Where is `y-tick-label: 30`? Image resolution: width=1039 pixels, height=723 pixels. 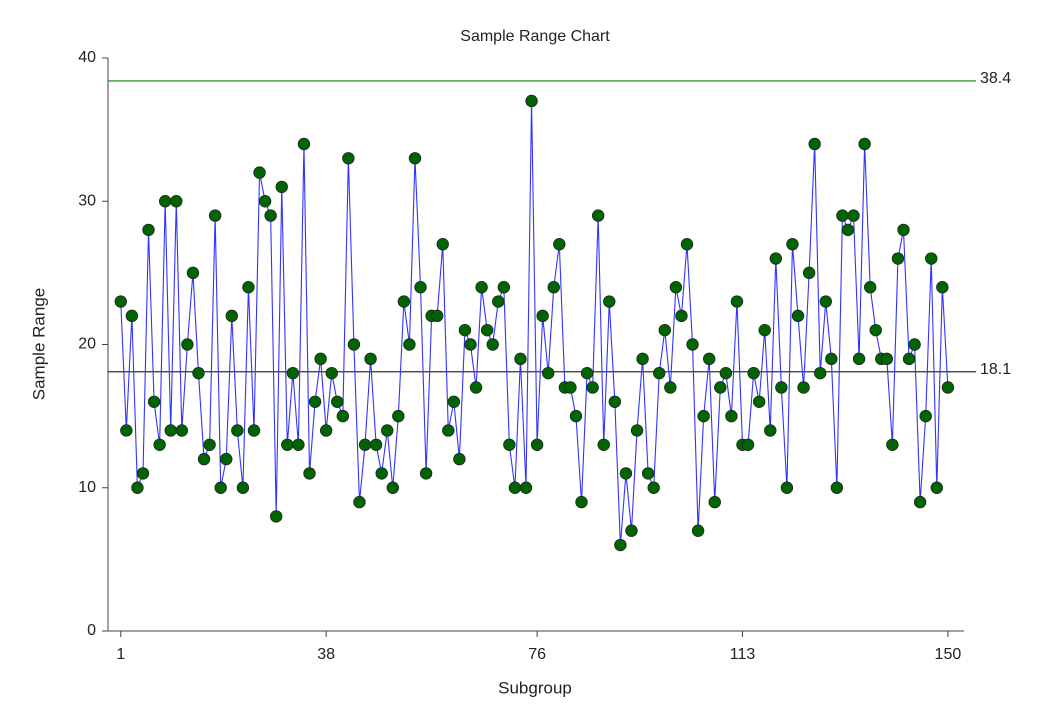
y-tick-label: 30 is located at coordinates (87, 200).